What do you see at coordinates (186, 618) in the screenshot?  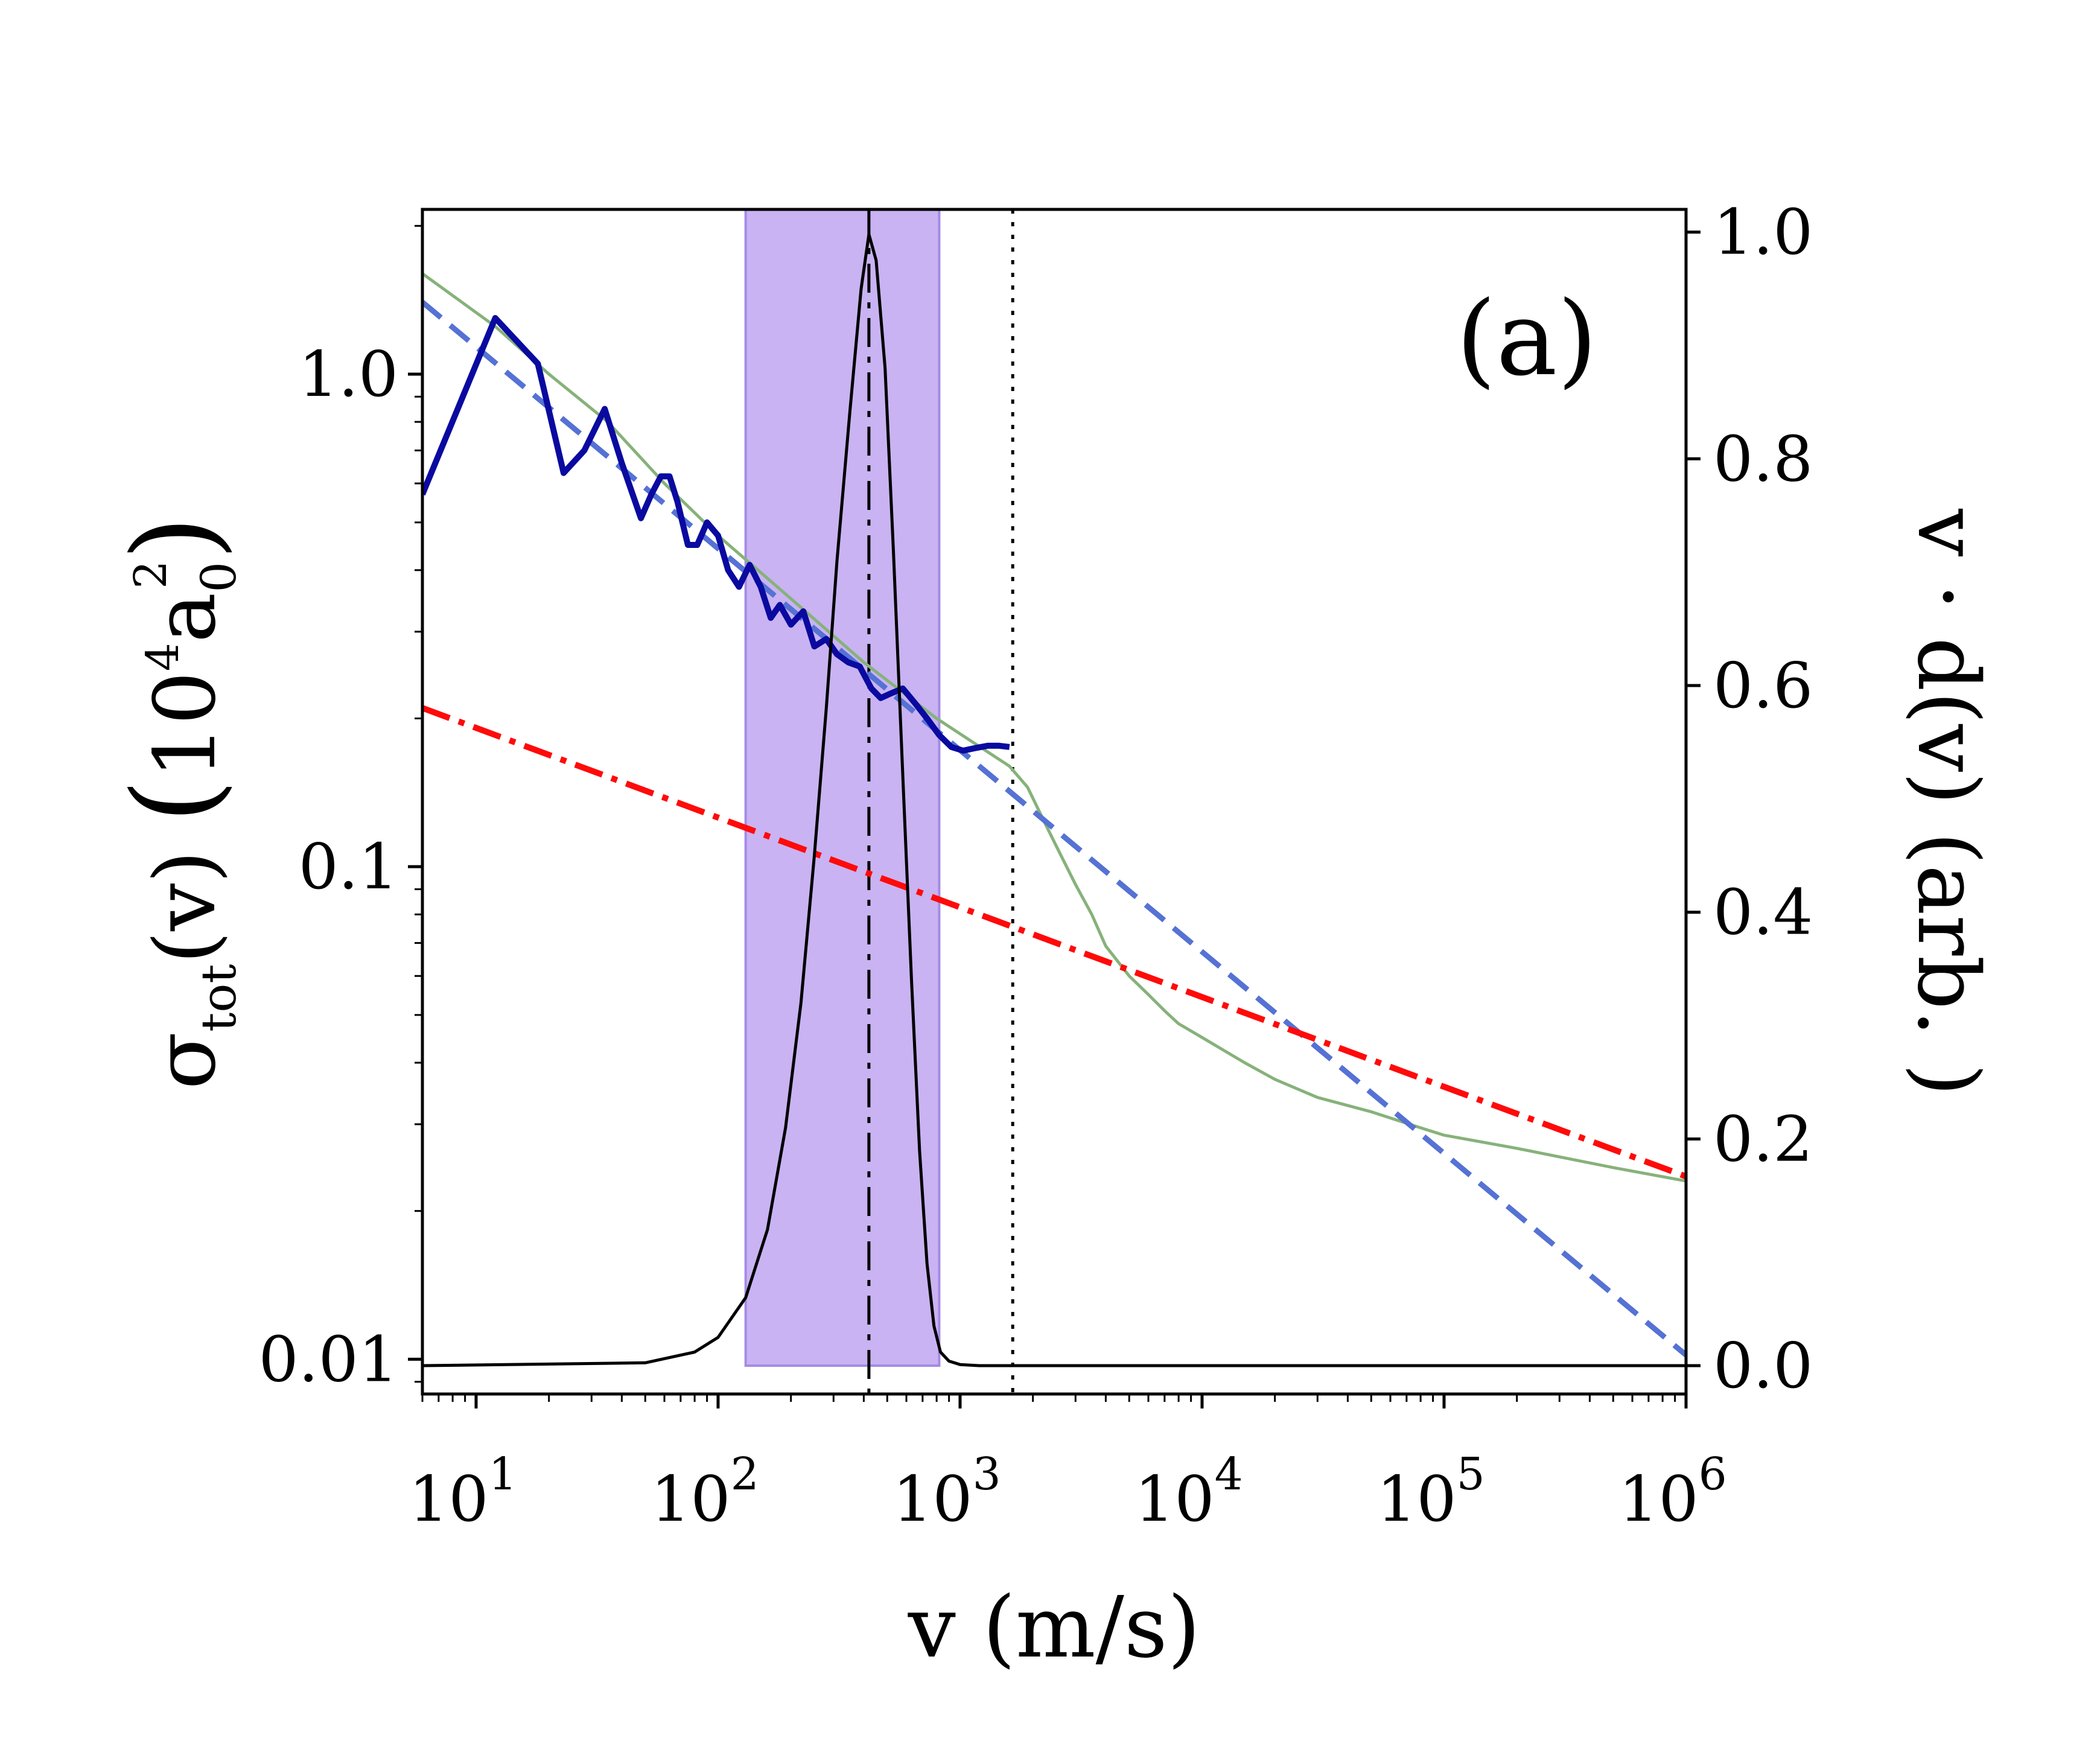 I see `y-left-unit-var: a` at bounding box center [186, 618].